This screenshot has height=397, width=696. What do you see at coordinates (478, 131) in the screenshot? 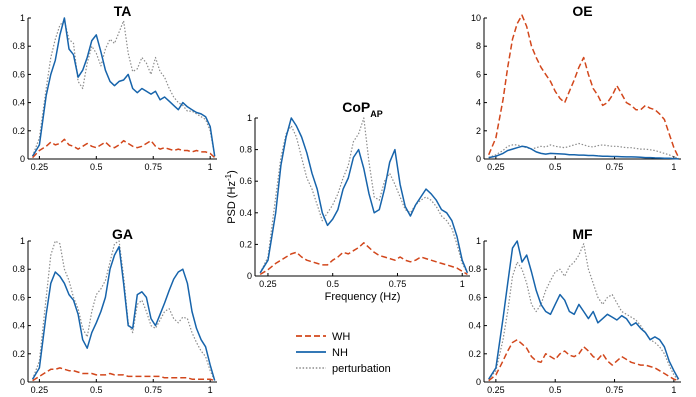
I see `y-tick-label: 2` at bounding box center [478, 131].